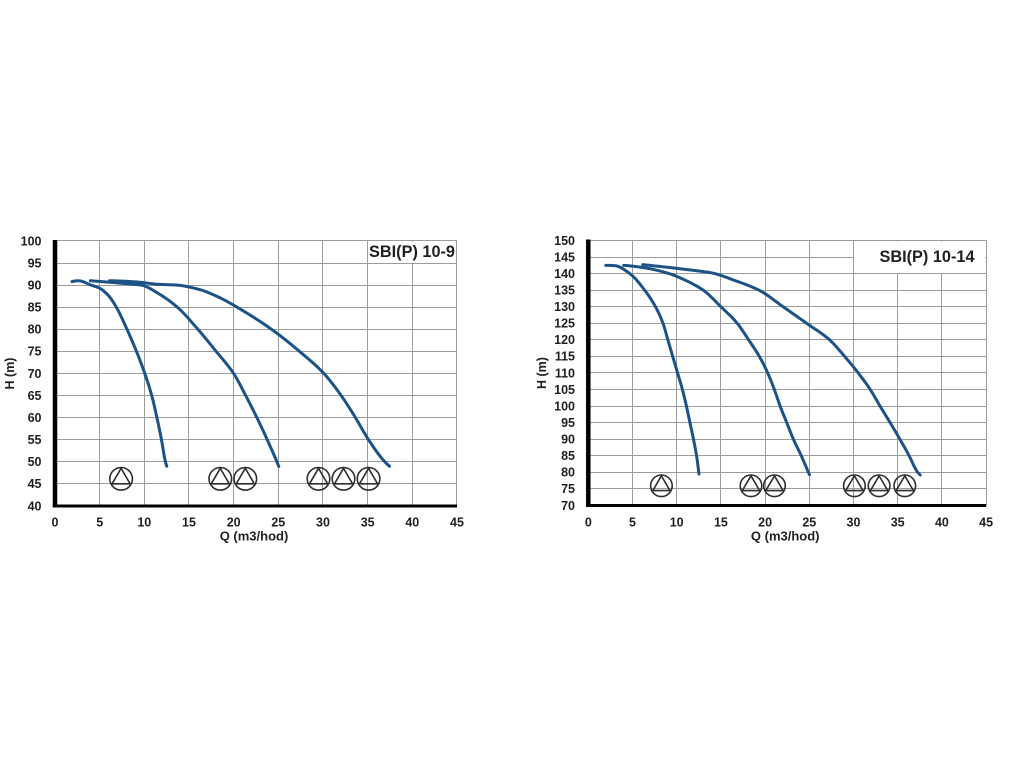 This screenshot has width=1024, height=773. Describe the element at coordinates (35, 396) in the screenshot. I see `svg-text: 65` at that location.